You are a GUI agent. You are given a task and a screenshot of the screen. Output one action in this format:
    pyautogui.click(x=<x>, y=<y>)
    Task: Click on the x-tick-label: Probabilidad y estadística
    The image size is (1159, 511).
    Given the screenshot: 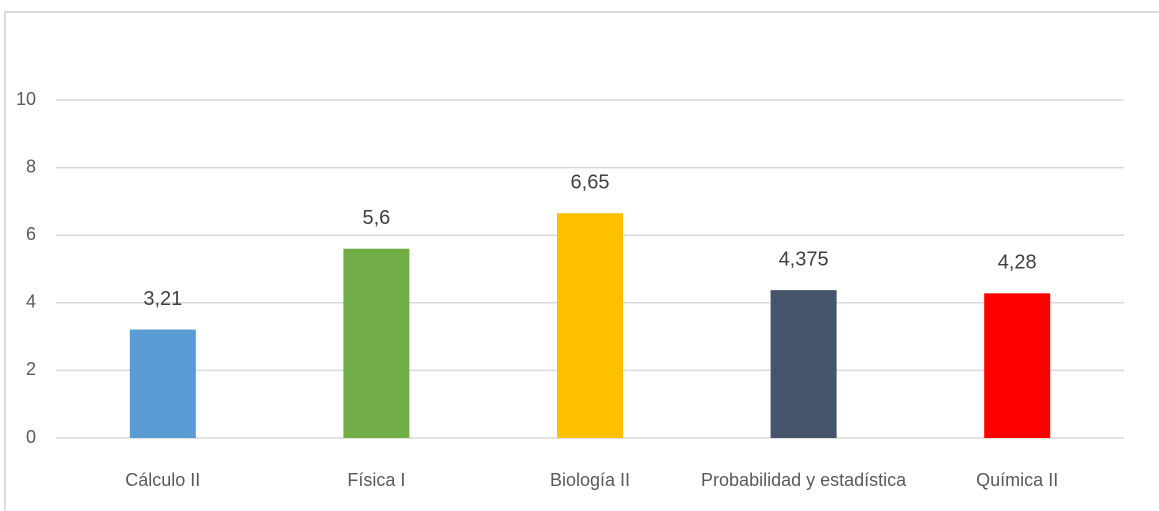 What is the action you would take?
    pyautogui.click(x=804, y=480)
    